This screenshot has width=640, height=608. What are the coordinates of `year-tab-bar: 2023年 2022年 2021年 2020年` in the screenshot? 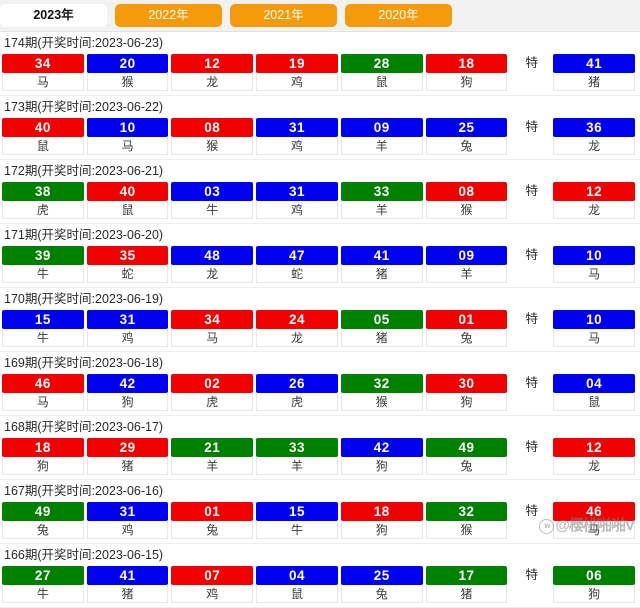 It's located at (320, 16).